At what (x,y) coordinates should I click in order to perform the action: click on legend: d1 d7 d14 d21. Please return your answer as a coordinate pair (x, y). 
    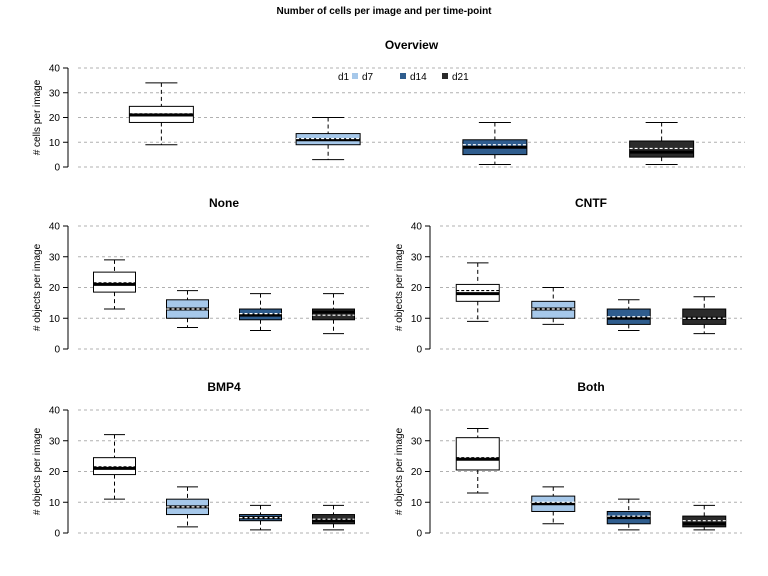
    Looking at the image, I should click on (403, 77).